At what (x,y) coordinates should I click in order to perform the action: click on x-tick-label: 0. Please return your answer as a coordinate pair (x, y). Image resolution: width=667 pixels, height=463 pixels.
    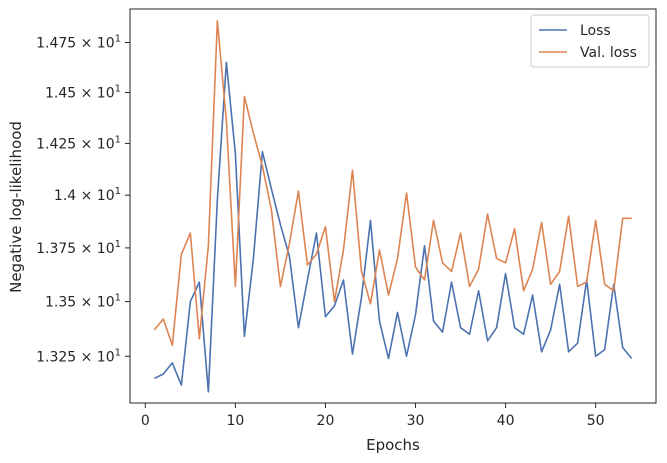
    Looking at the image, I should click on (145, 421).